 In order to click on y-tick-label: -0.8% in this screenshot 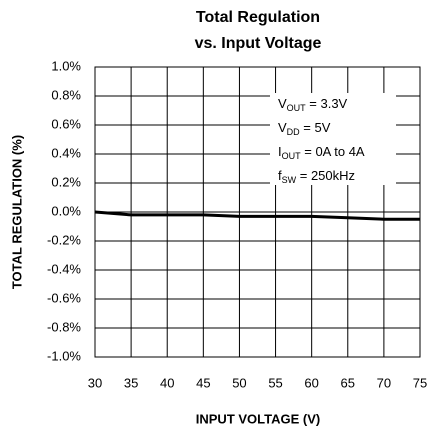, I will do `click(64, 326)`.